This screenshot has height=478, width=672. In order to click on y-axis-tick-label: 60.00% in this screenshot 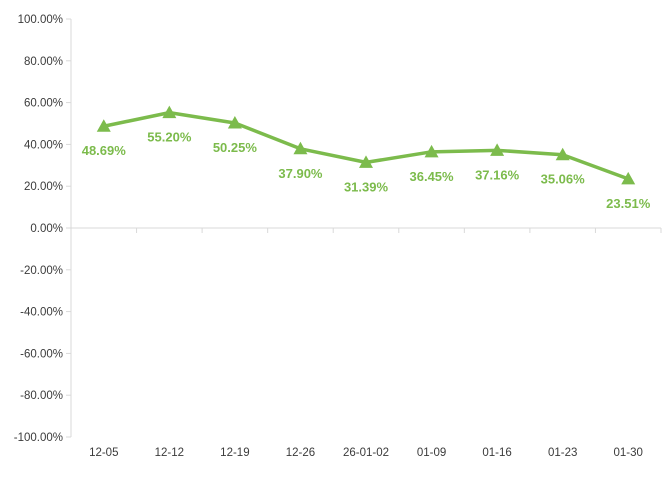, I will do `click(43, 104)`.